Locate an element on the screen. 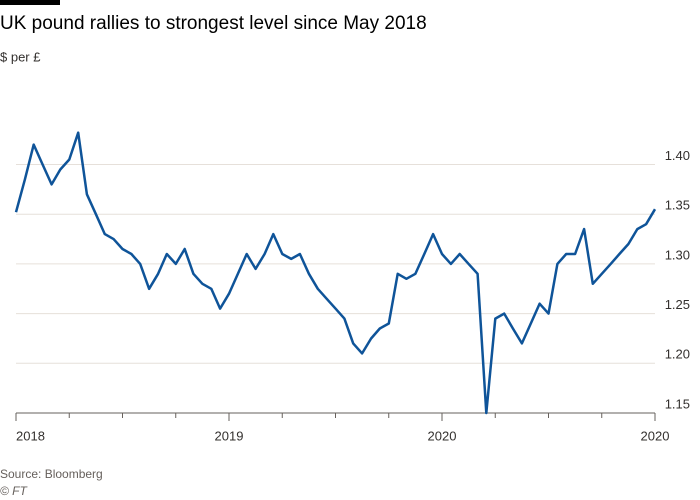 This screenshot has height=500, width=700. x-tick-label: 2018 is located at coordinates (30, 435).